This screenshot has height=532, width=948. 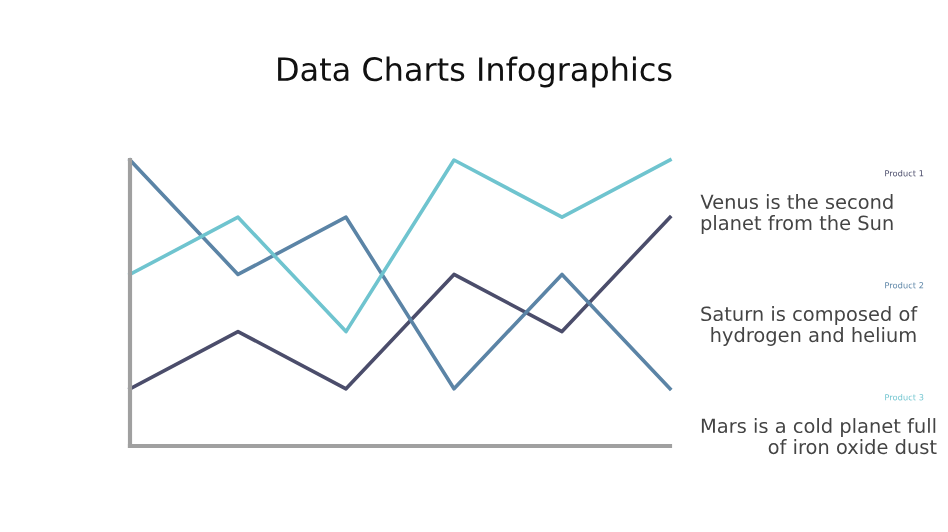 What do you see at coordinates (809, 326) in the screenshot?
I see `text: Saturn is composed of hydrogen and helium` at bounding box center [809, 326].